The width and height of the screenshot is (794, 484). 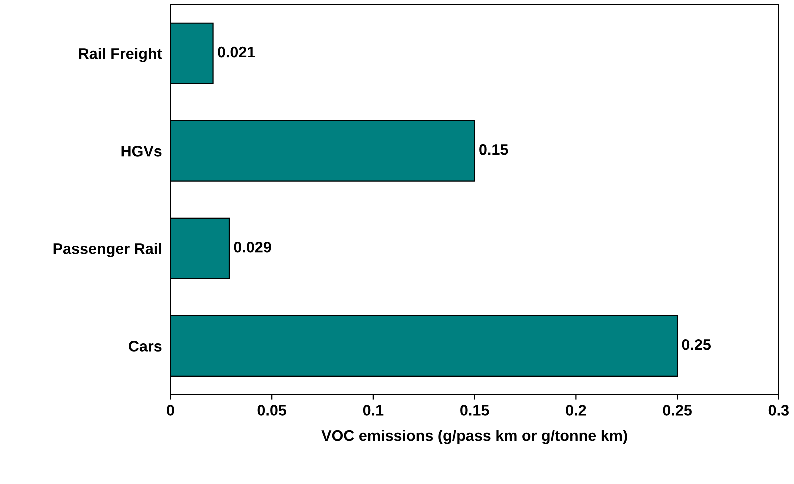 I want to click on y-tick-label: Rail Freight, so click(x=120, y=55).